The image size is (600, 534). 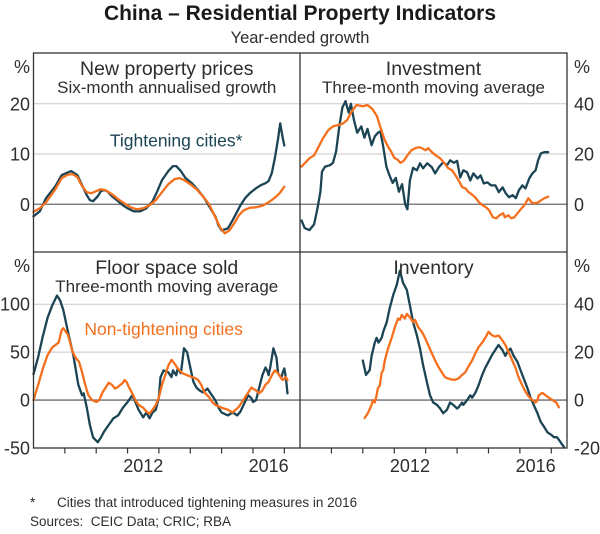 What do you see at coordinates (166, 87) in the screenshot?
I see `panel-subtitle-new-property-prices: Six-month annualised growth` at bounding box center [166, 87].